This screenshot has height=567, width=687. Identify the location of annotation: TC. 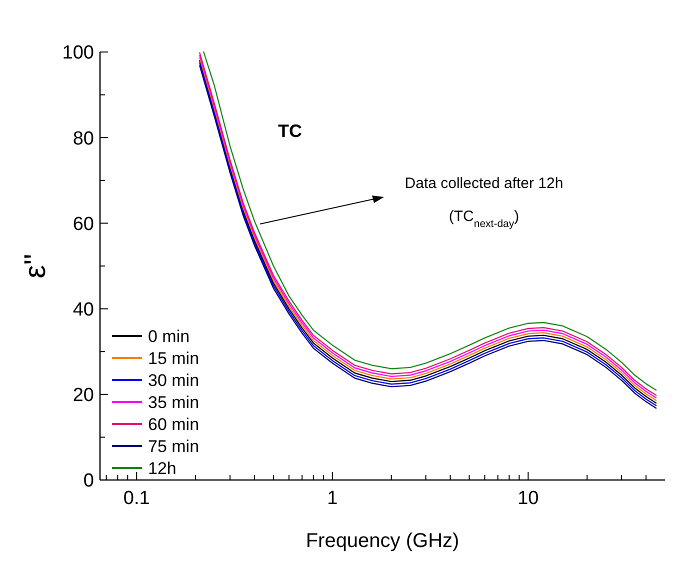
(290, 131).